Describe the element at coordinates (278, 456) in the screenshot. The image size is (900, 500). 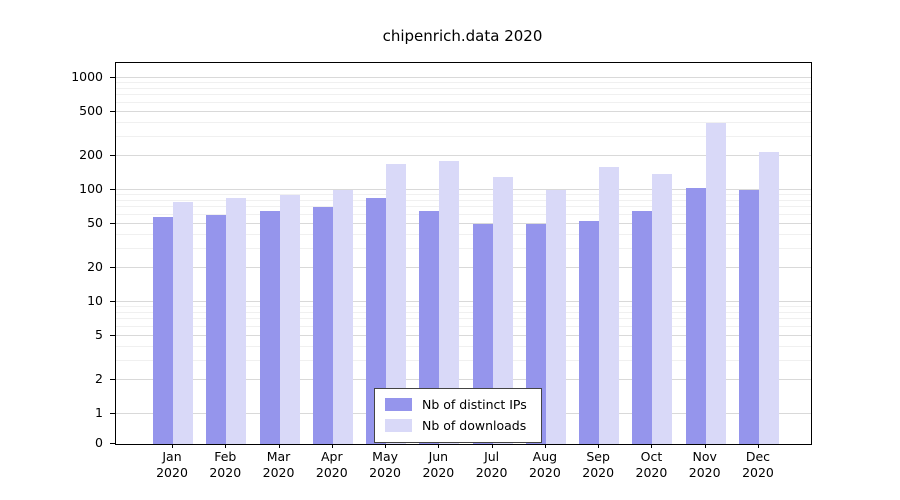
I see `x-tick-month: Mar` at that location.